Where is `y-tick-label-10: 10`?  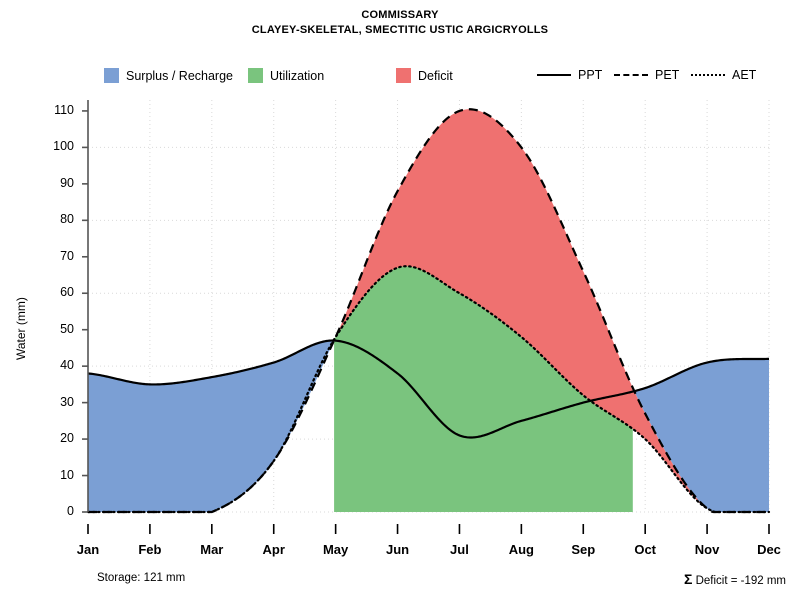 y-tick-label-10: 10 is located at coordinates (67, 474).